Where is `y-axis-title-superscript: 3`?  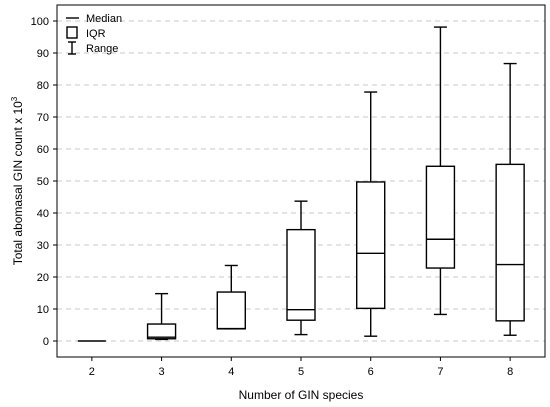 y-axis-title-superscript: 3 is located at coordinates (14, 98).